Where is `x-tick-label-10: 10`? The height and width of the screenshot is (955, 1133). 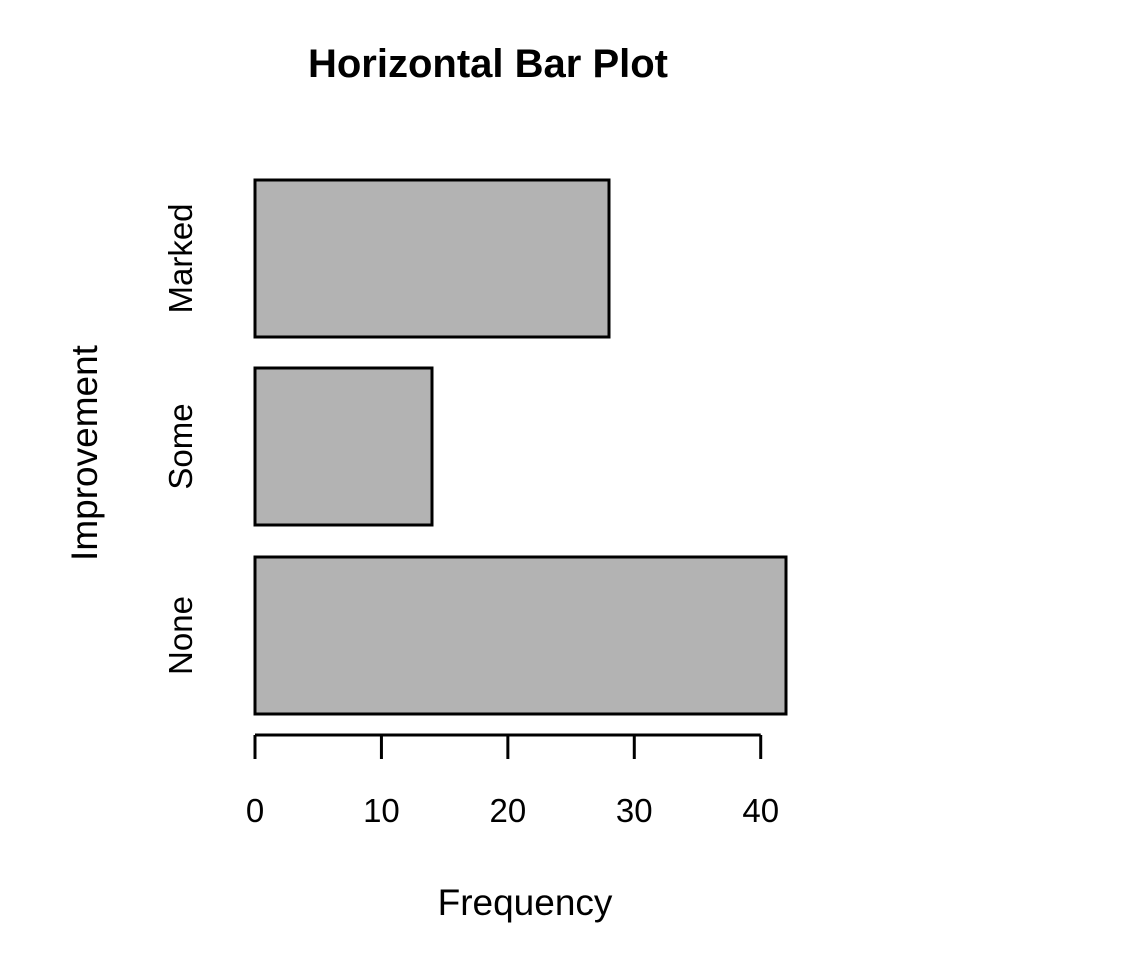
x-tick-label-10: 10 is located at coordinates (381, 810).